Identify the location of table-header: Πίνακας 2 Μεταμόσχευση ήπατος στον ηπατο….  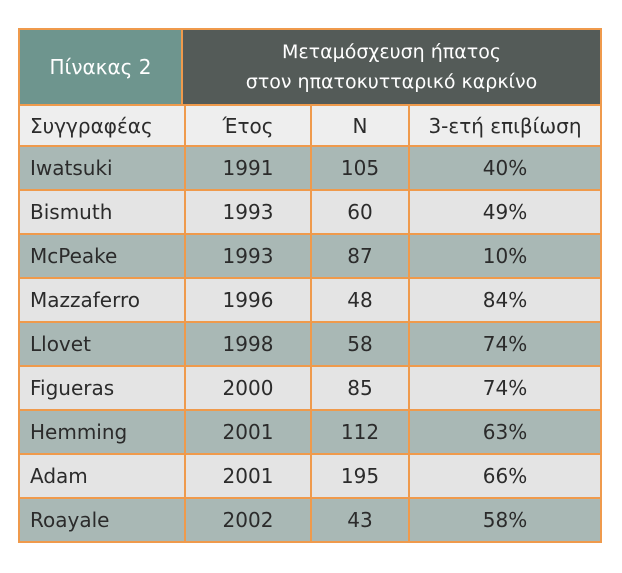
(310, 67).